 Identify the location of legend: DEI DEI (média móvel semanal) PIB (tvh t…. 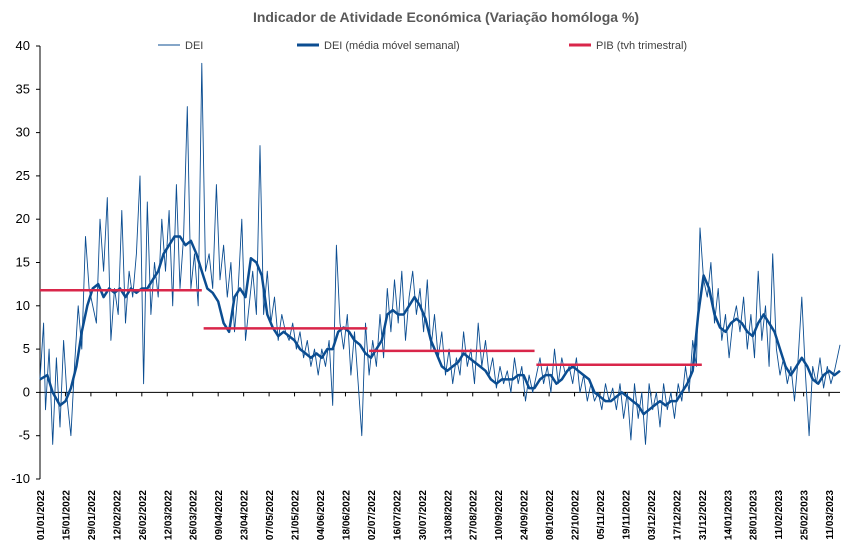
(422, 46).